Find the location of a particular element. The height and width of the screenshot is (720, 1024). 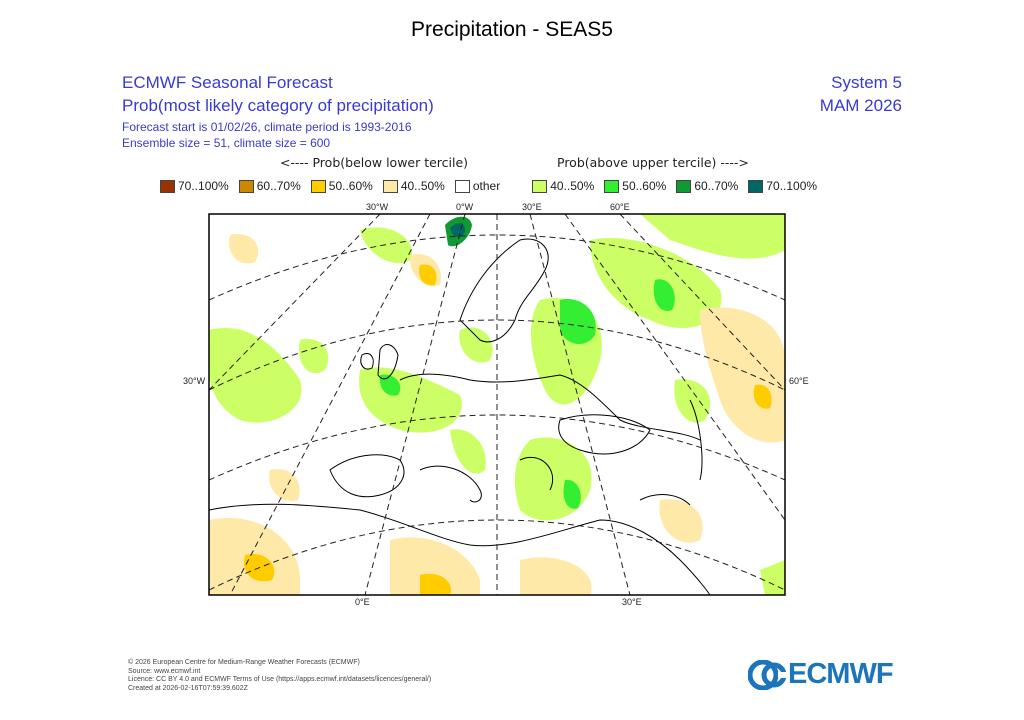

top-tick-label: 0°W is located at coordinates (465, 207).